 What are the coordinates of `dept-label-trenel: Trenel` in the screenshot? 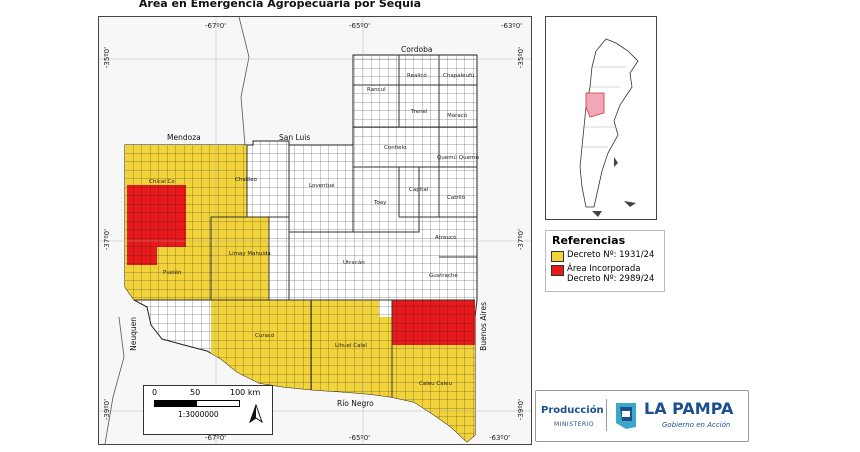 It's located at (419, 112).